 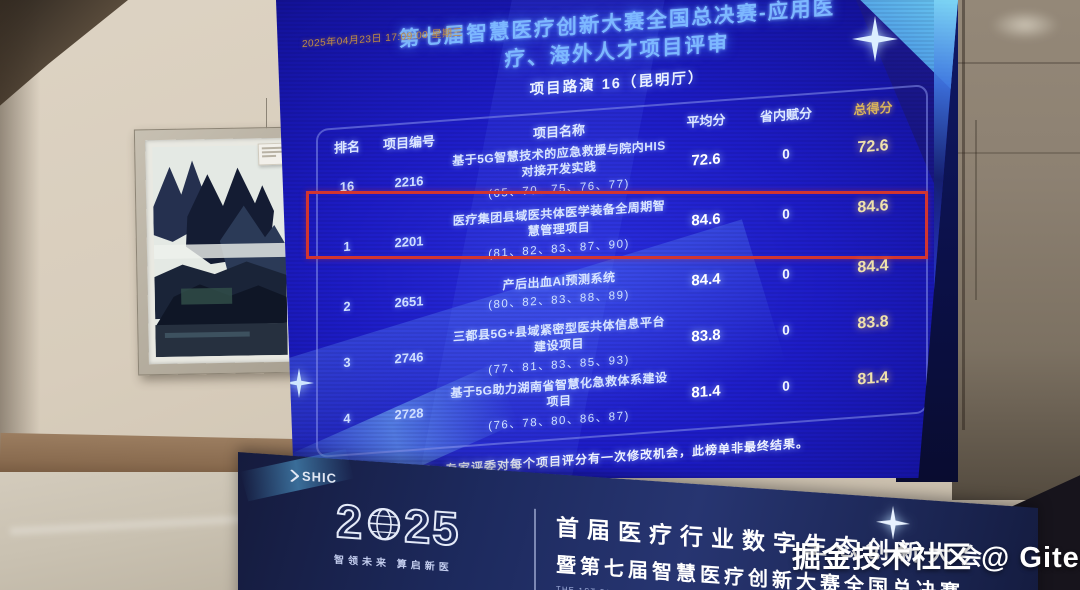 I want to click on landscape-painting-art, so click(x=220, y=251).